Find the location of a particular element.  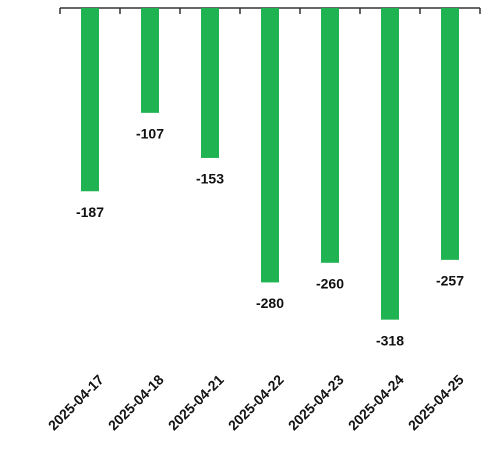

data-label: -187 is located at coordinates (90, 212).